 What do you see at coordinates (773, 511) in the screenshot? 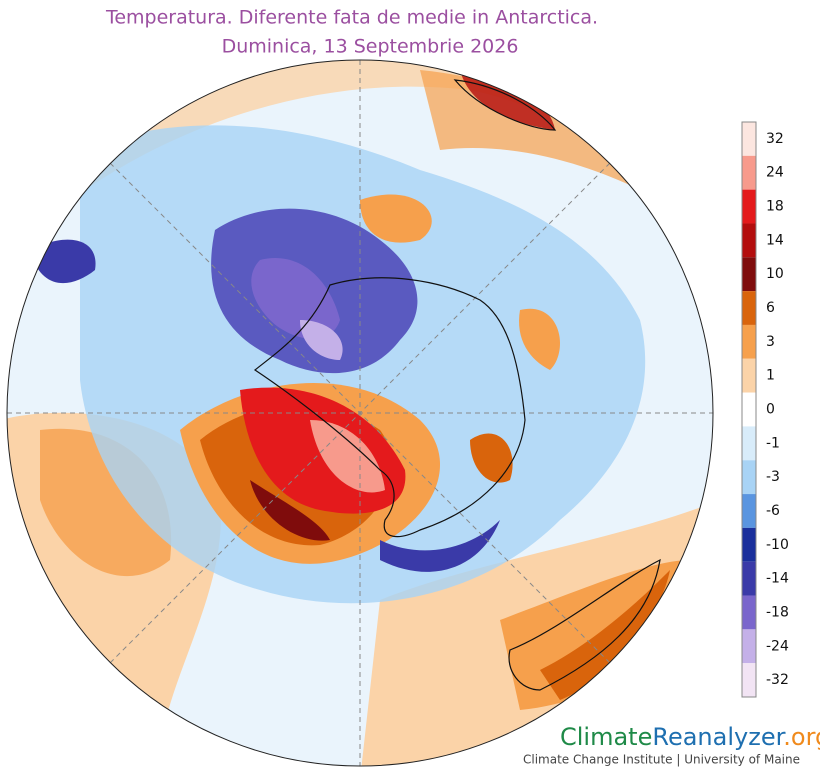
I see `colorbar-label: -6` at bounding box center [773, 511].